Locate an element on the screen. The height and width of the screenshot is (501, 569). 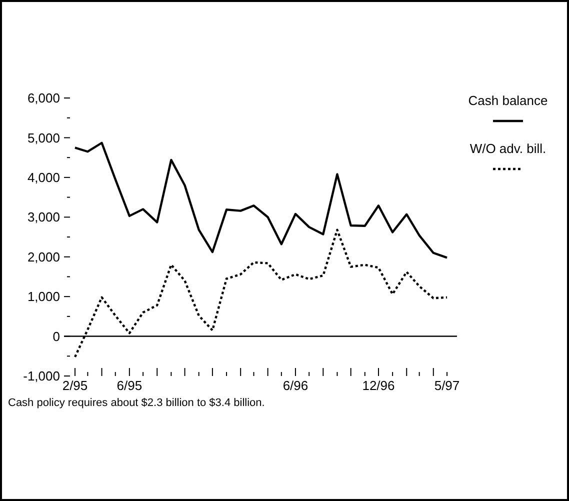
x-tick-label: 6/95 is located at coordinates (129, 385).